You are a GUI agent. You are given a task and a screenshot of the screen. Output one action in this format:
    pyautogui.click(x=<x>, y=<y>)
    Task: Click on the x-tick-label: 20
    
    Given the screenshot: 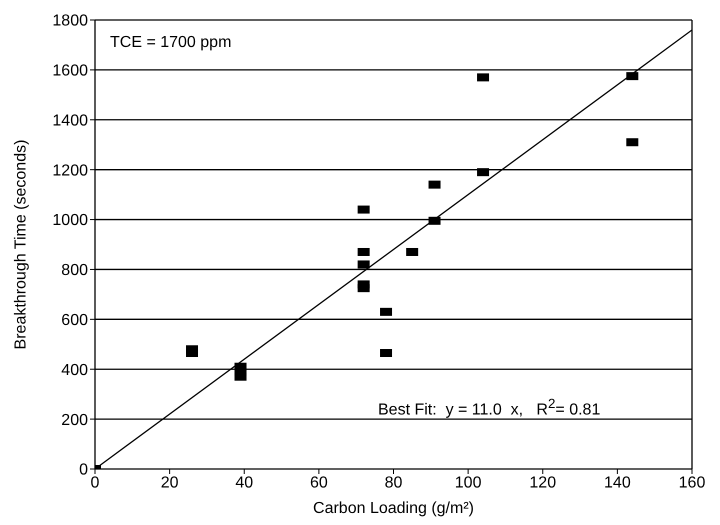 What is the action you would take?
    pyautogui.click(x=169, y=483)
    